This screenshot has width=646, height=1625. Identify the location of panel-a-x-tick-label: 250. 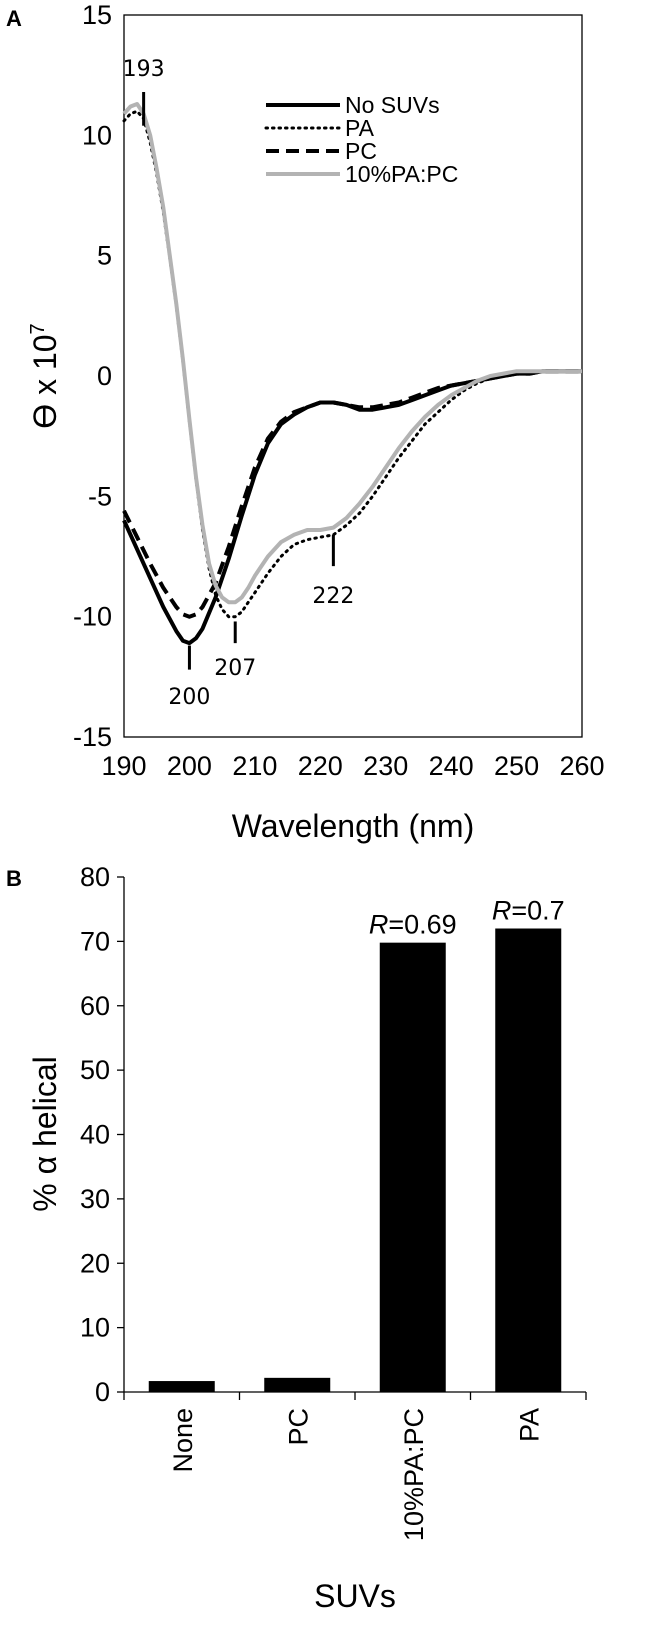
(516, 766).